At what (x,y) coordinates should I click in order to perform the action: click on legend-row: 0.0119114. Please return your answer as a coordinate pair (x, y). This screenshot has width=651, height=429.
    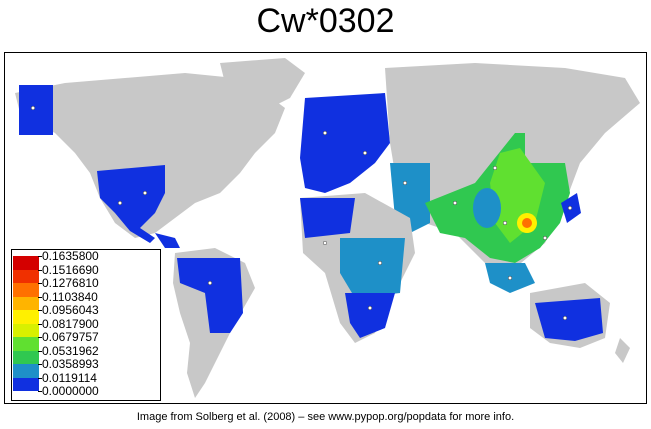
    Looking at the image, I should click on (87, 381).